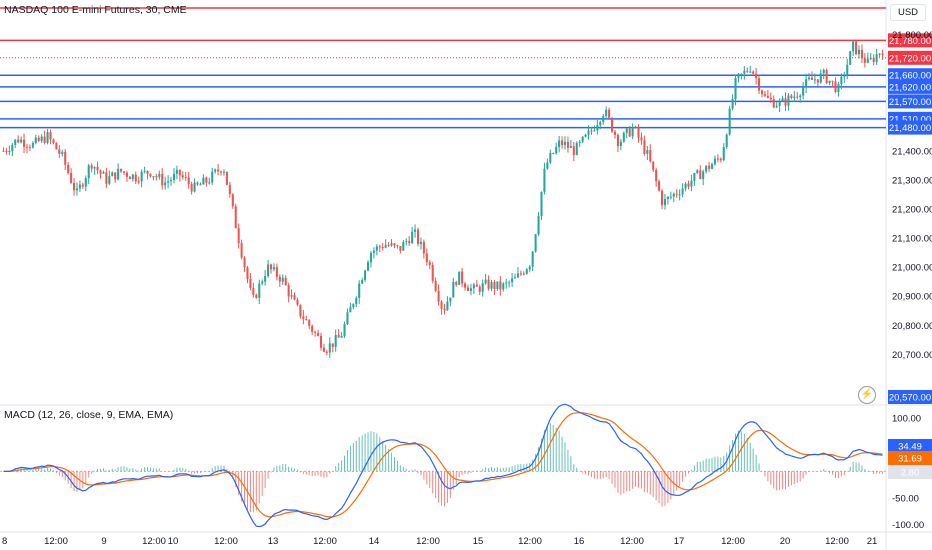  I want to click on macd-title: MACD (12, 26, close, 9, EMA, EMA), so click(89, 415).